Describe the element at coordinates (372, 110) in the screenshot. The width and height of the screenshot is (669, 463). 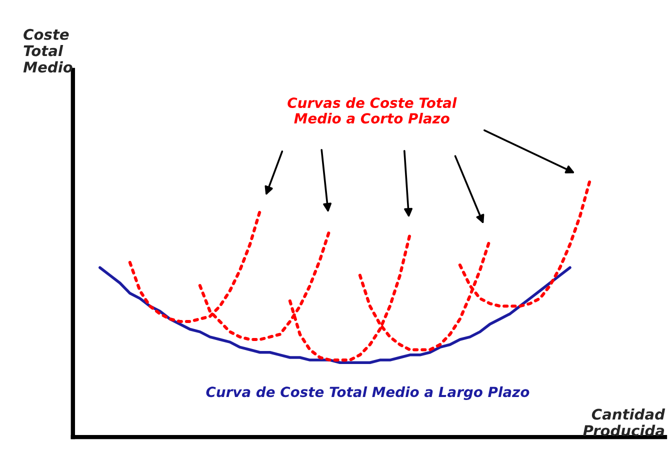
I see `text: Curvas de Coste Total Medio a Corto Plazo` at that location.